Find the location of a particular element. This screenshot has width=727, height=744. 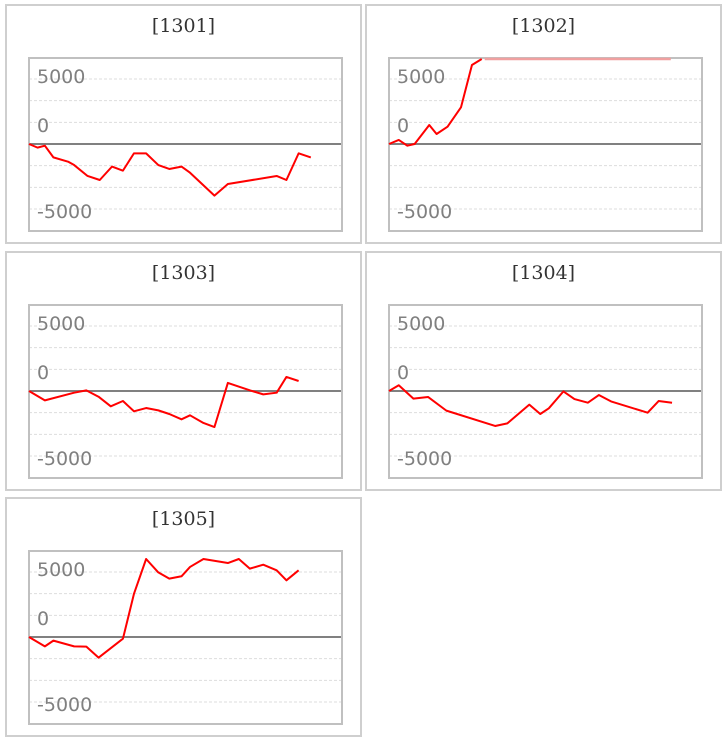

plot-frame is located at coordinates (545, 391).